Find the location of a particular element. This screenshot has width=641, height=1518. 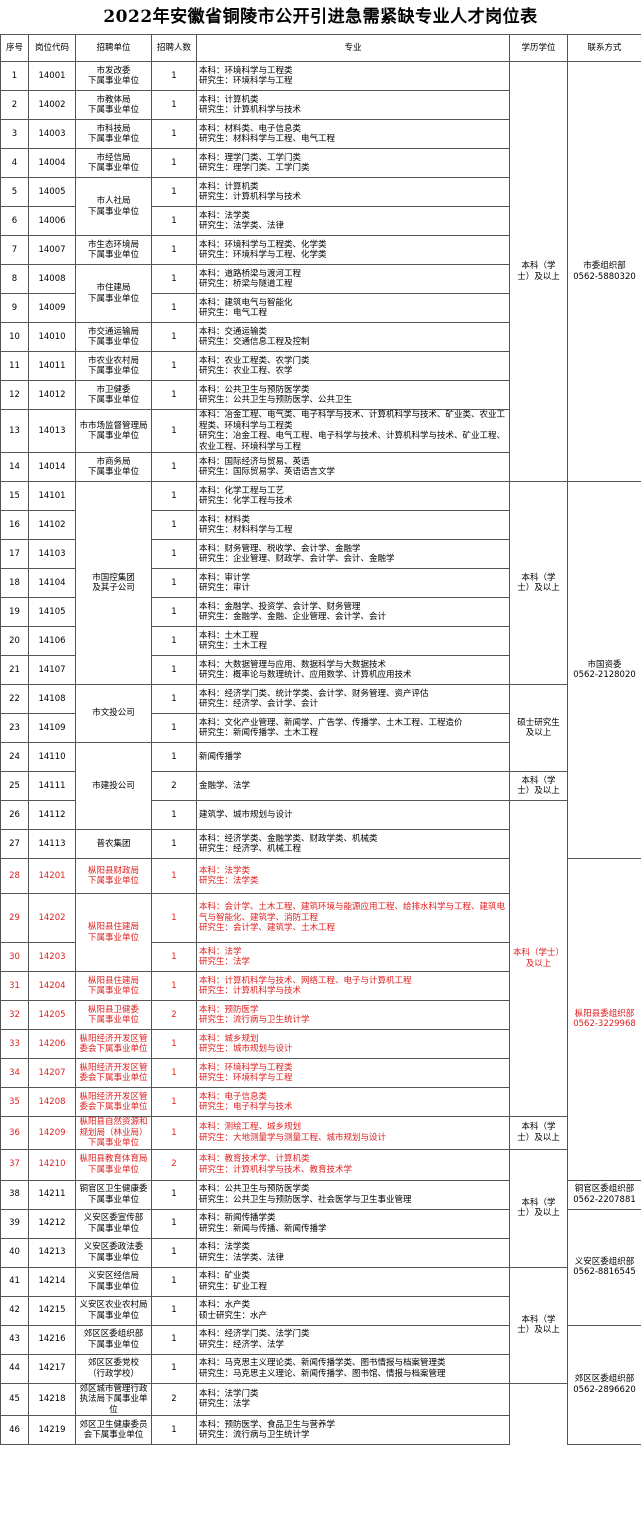

cell-unit: 市住建局 下属事业单位 is located at coordinates (113, 293).